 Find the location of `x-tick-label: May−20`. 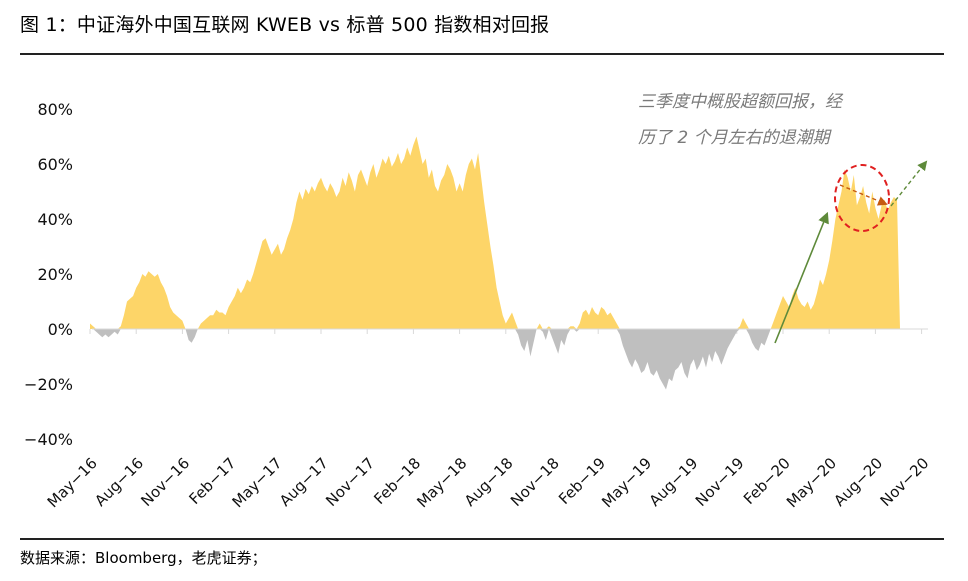

x-tick-label: May−20 is located at coordinates (811, 482).